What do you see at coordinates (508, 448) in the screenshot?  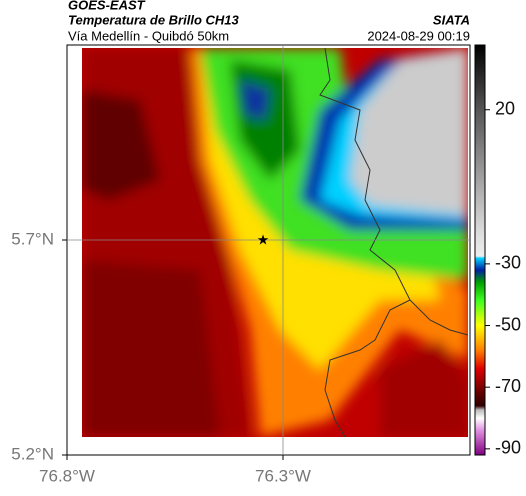 I see `colorbar-label: -90` at bounding box center [508, 448].